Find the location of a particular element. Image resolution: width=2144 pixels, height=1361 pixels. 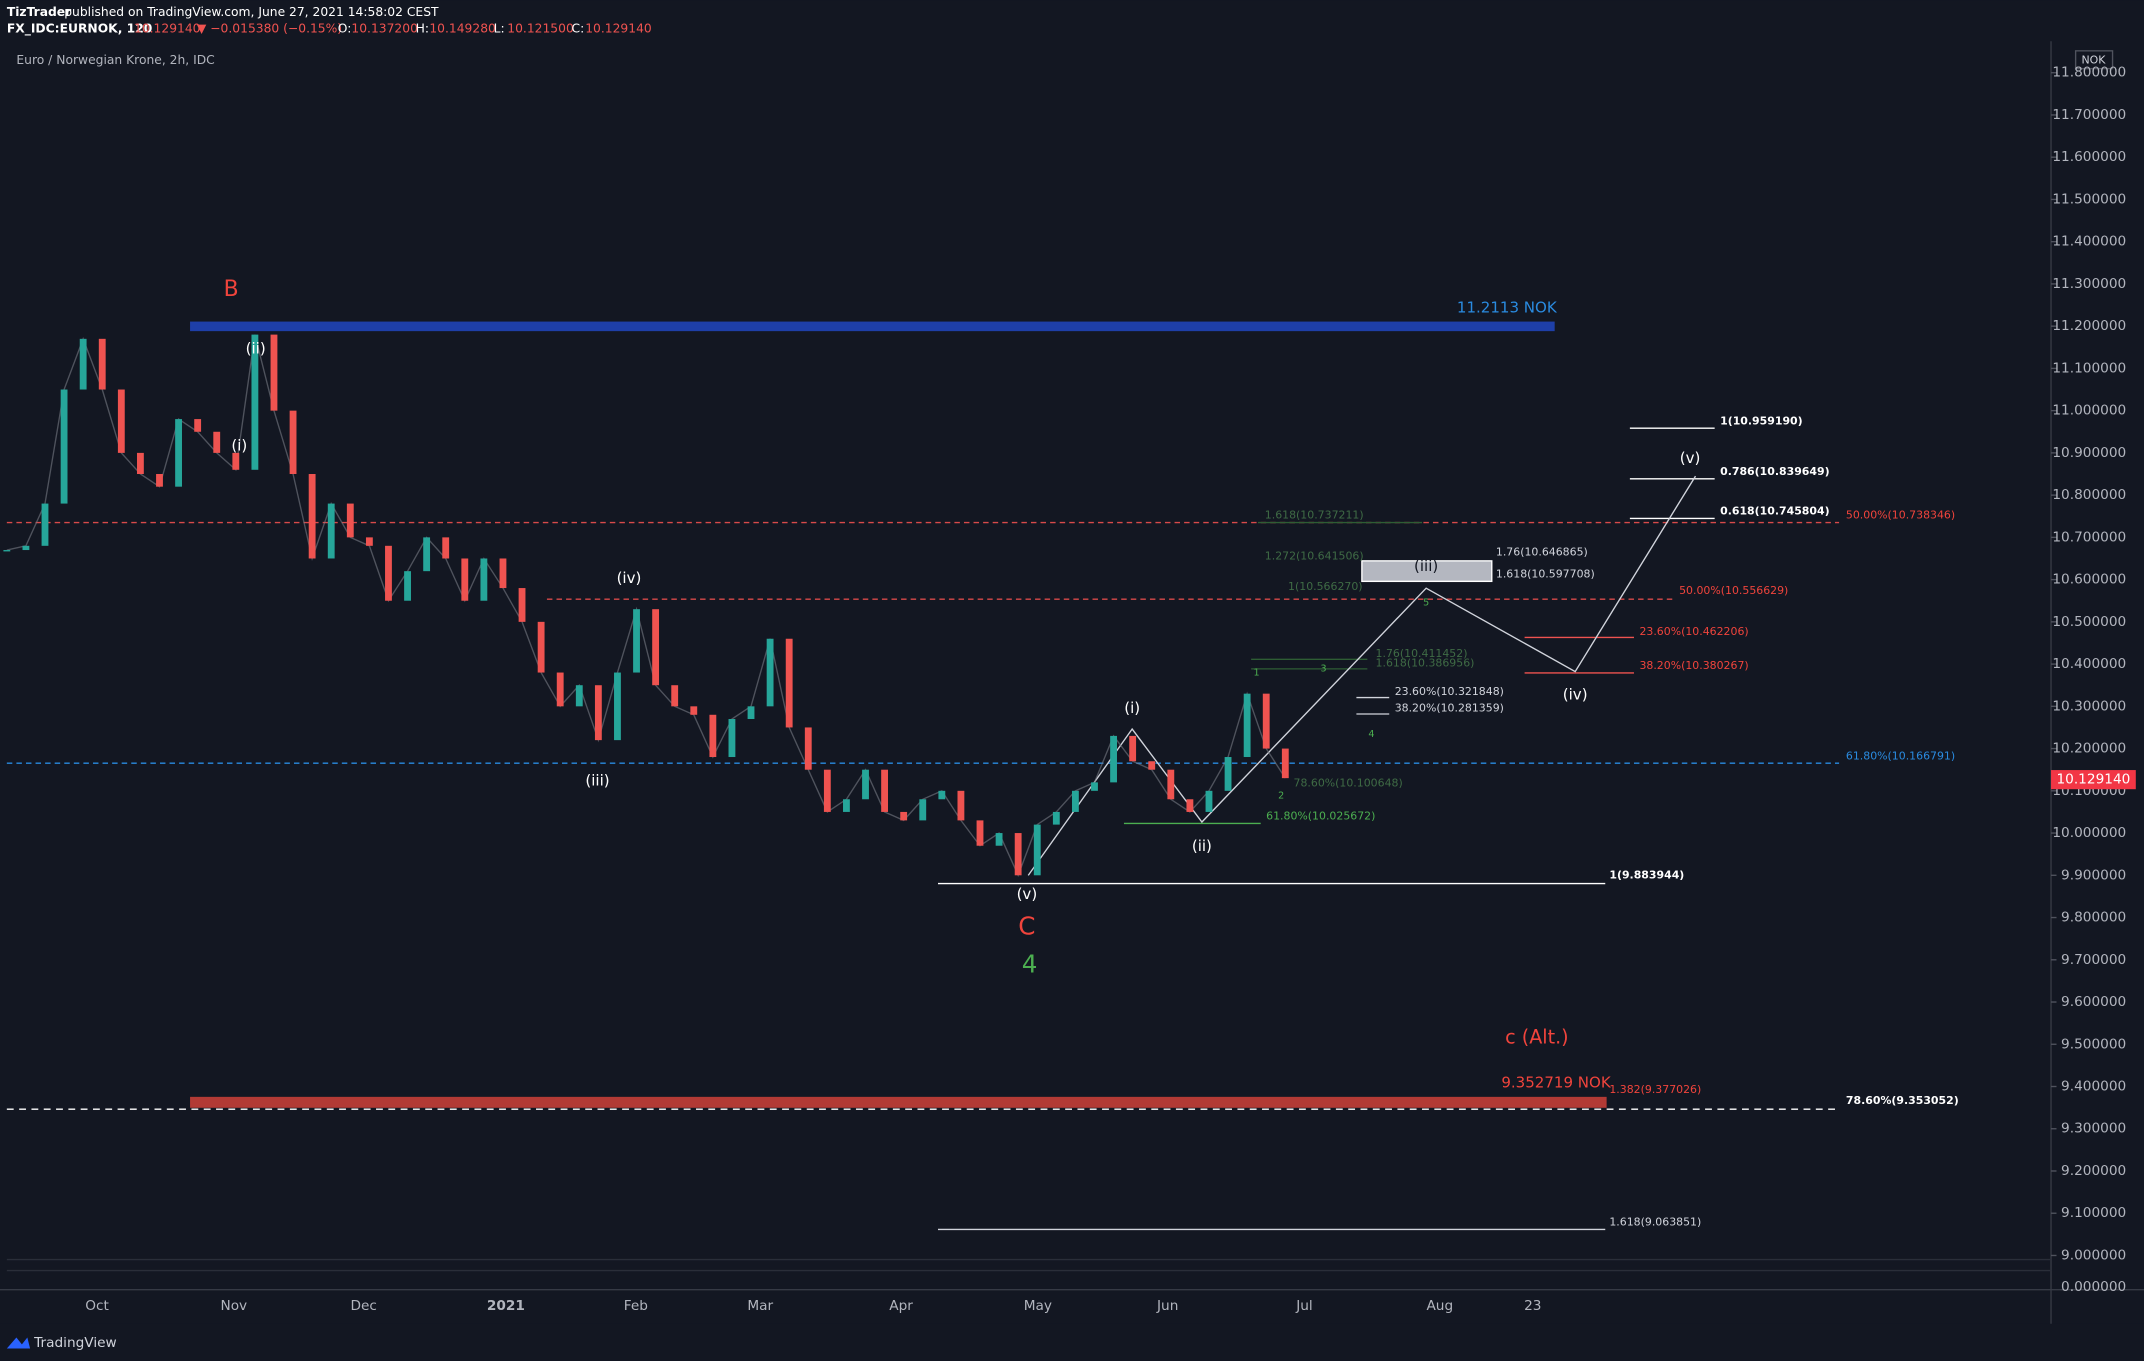

annotation: (i) is located at coordinates (1132, 708).